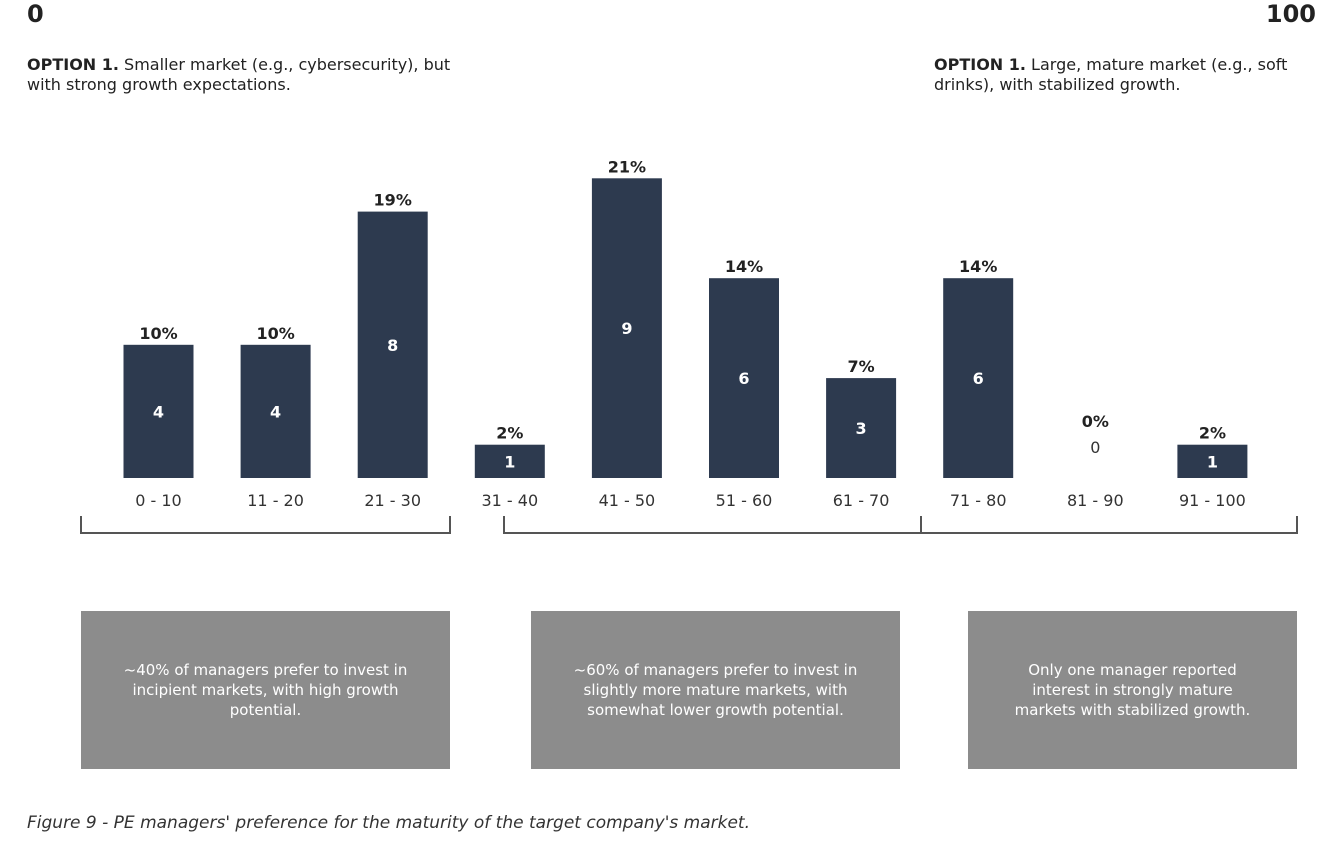 The width and height of the screenshot is (1344, 854). Describe the element at coordinates (1095, 500) in the screenshot. I see `x-tick-label: 81 - 90` at that location.